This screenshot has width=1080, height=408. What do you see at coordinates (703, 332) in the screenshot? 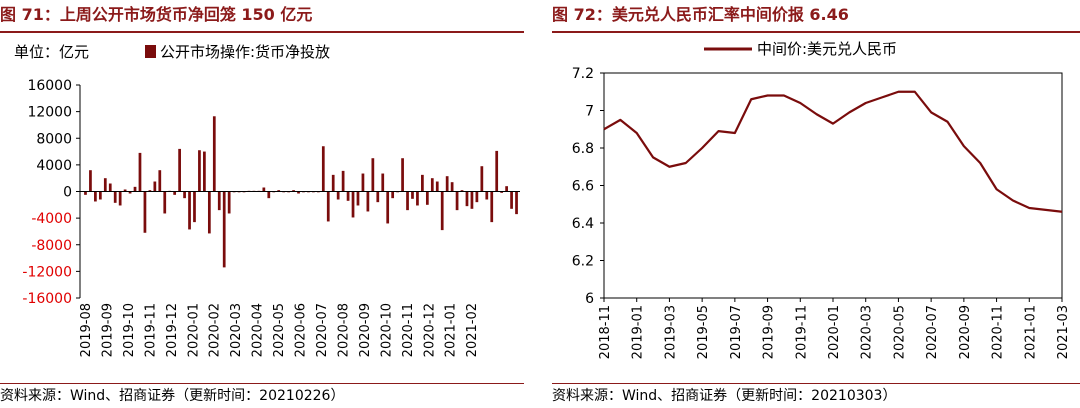
I see `x-tick-label: 2019-05` at bounding box center [703, 332].